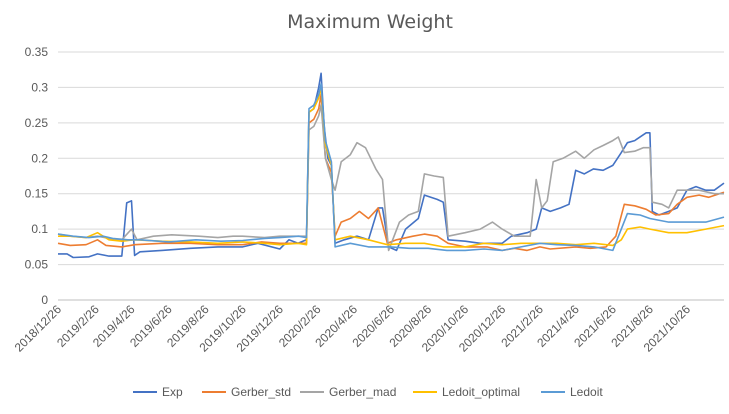 The image size is (729, 414). I want to click on y-tick-label: 0.05, so click(37, 265).